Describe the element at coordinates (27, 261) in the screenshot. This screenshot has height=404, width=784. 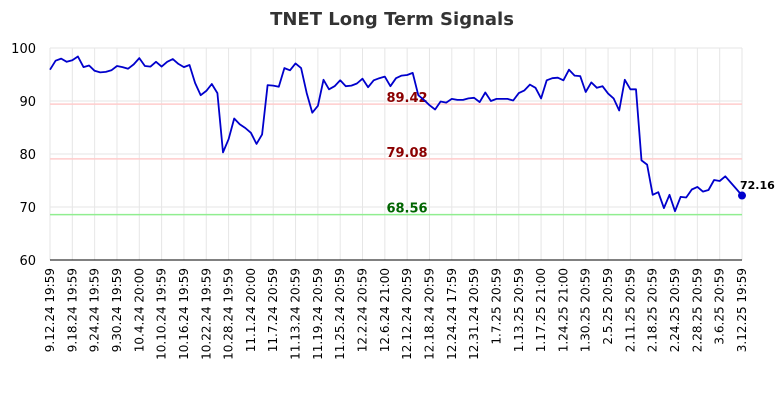
I see `y-tick-label: 60` at that location.